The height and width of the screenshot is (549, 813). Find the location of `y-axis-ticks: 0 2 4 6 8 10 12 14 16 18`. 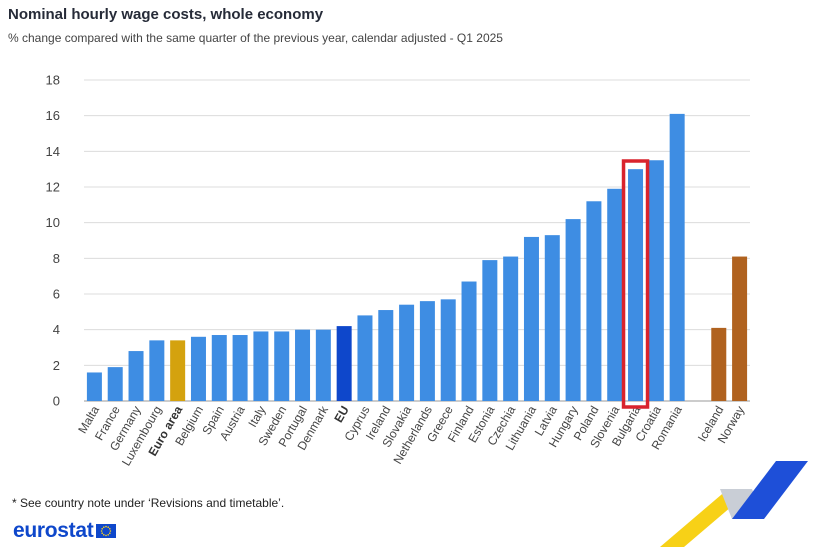

y-axis-ticks: 0 2 4 6 8 10 12 14 16 18 is located at coordinates (53, 241).